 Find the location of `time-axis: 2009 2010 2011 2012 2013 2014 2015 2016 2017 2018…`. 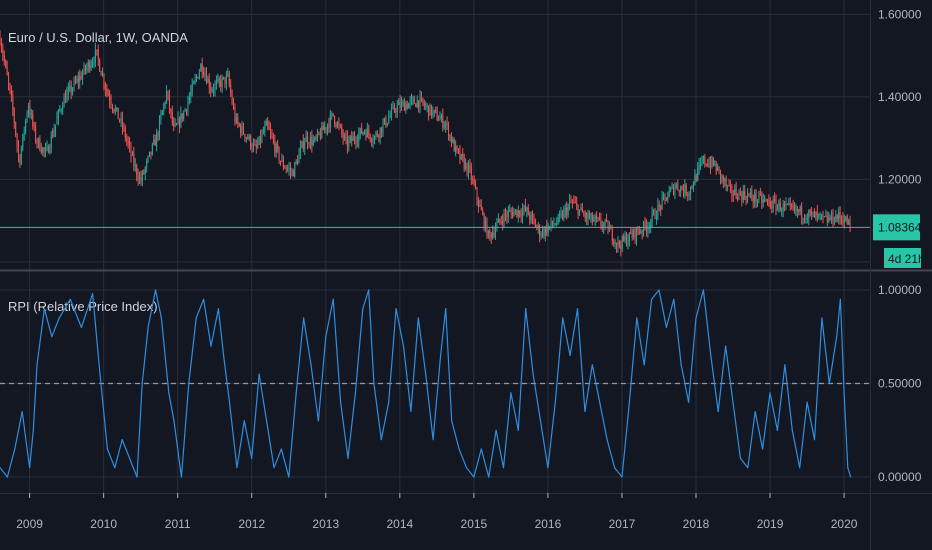

time-axis: 2009 2010 2011 2012 2013 2014 2015 2016 2017 2018… is located at coordinates (437, 512).